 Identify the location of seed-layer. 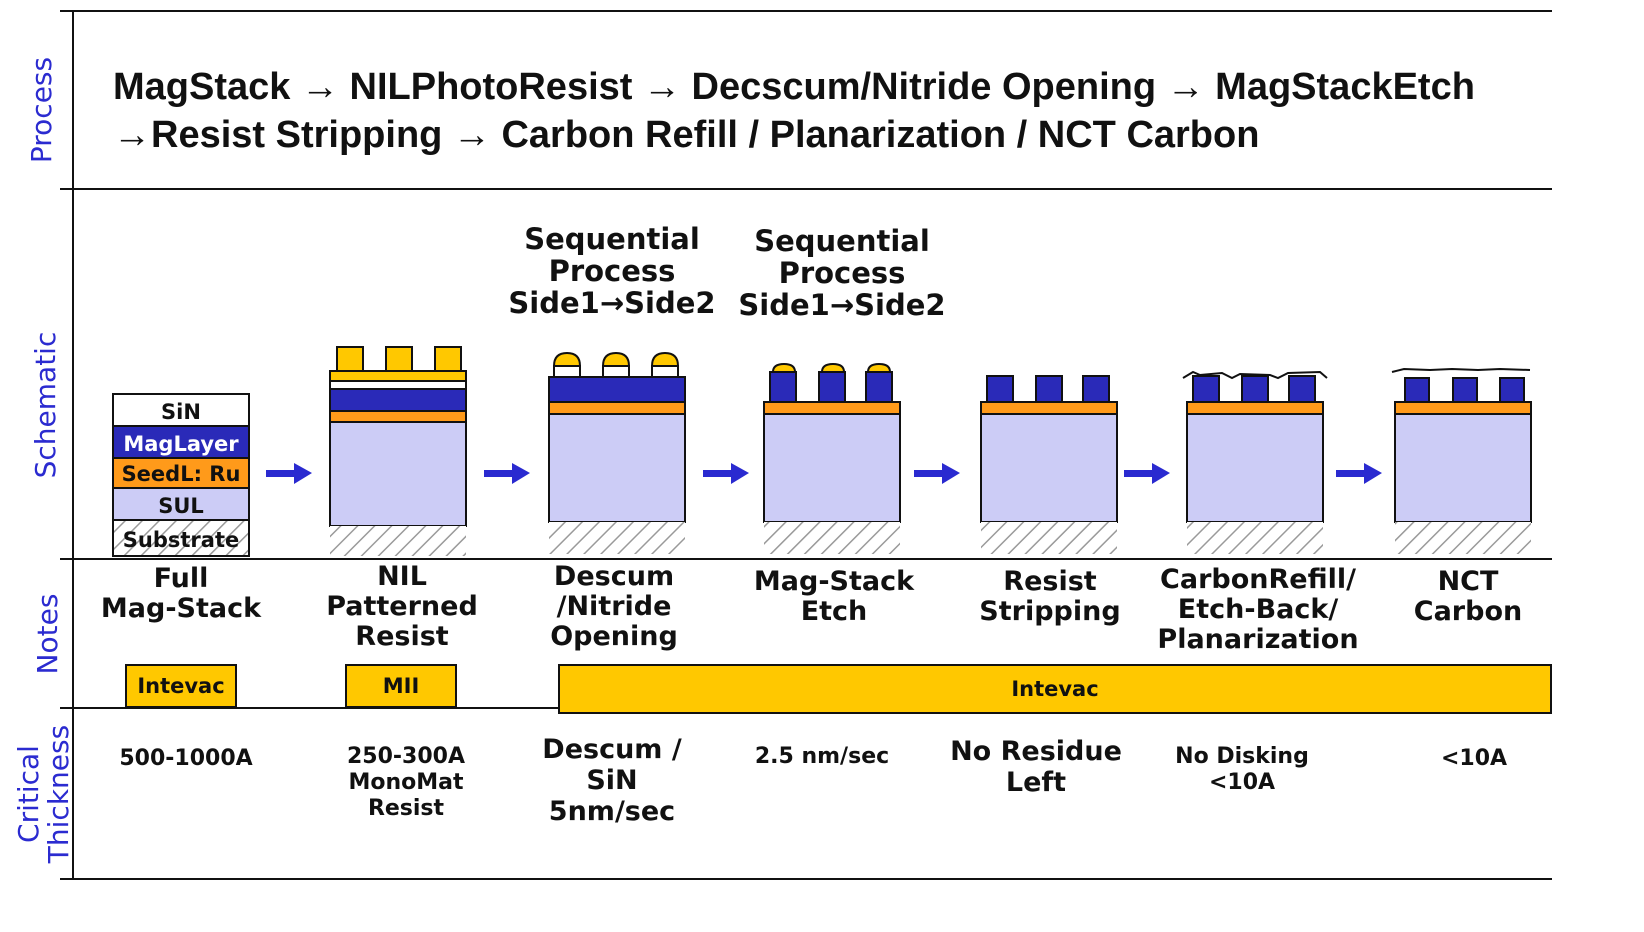
(181, 473).